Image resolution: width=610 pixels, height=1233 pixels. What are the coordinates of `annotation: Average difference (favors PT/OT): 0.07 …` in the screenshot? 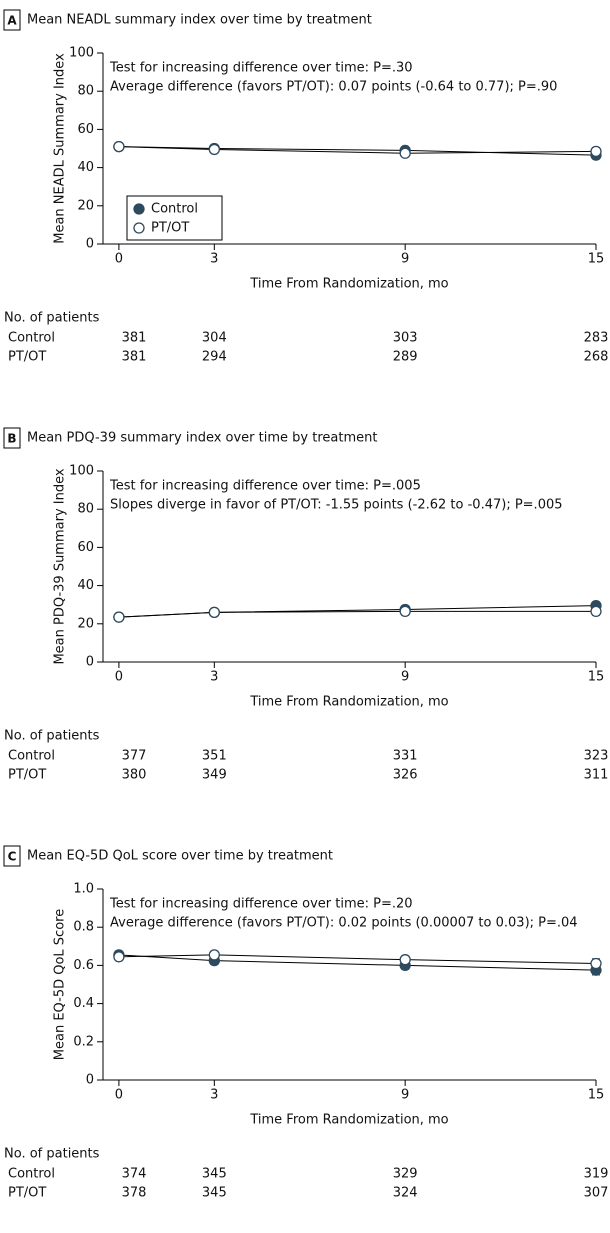 It's located at (333, 87).